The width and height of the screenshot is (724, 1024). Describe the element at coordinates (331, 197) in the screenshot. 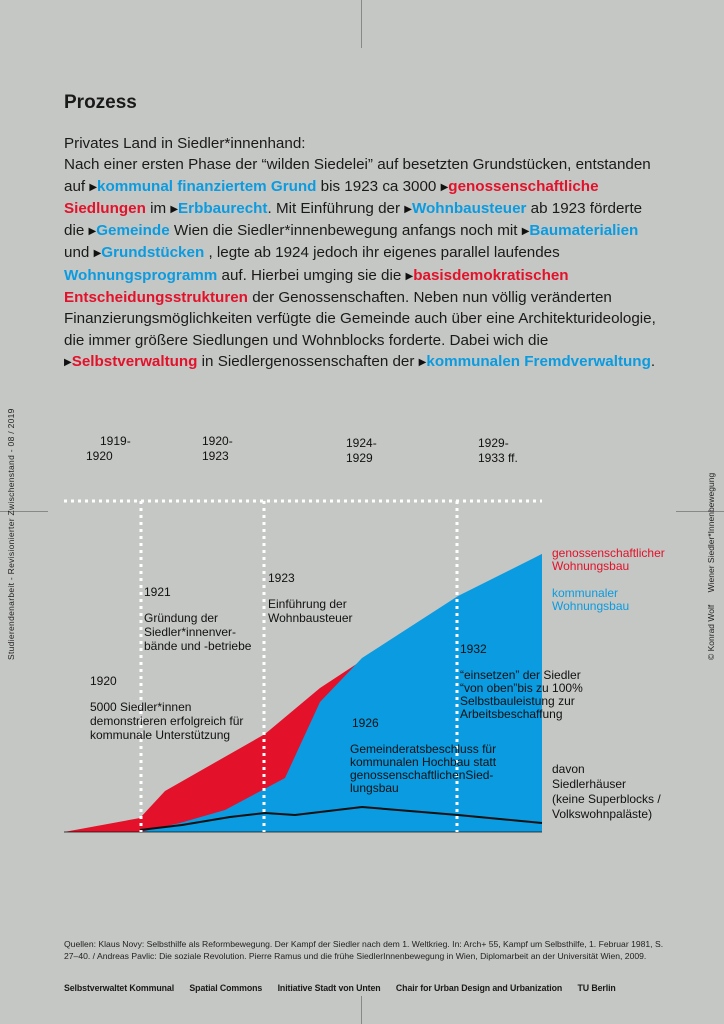

I see `keyword-link: genossenschaftliche Siedlungen` at that location.